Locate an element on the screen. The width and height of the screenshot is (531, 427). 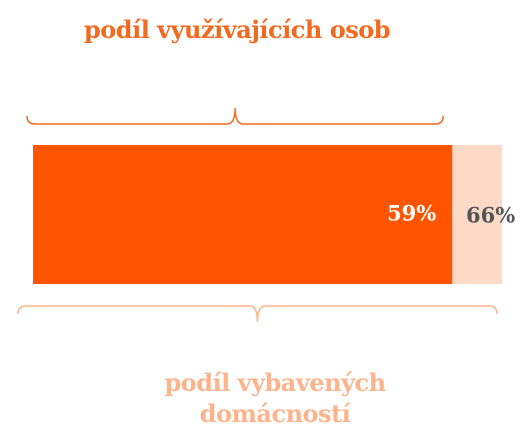
series-label: podíl využívajících osob is located at coordinates (237, 29).